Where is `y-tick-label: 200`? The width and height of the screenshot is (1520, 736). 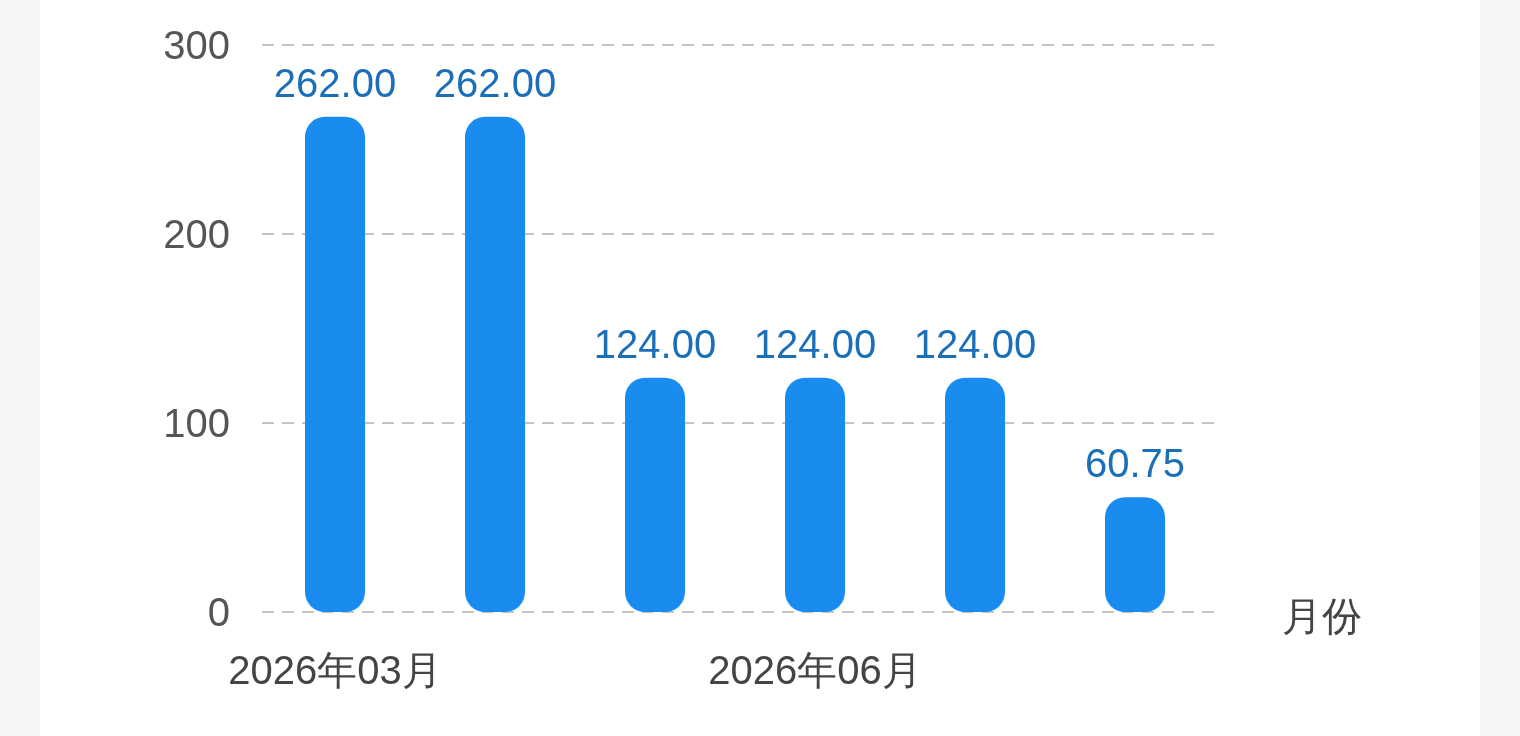 y-tick-label: 200 is located at coordinates (196, 234).